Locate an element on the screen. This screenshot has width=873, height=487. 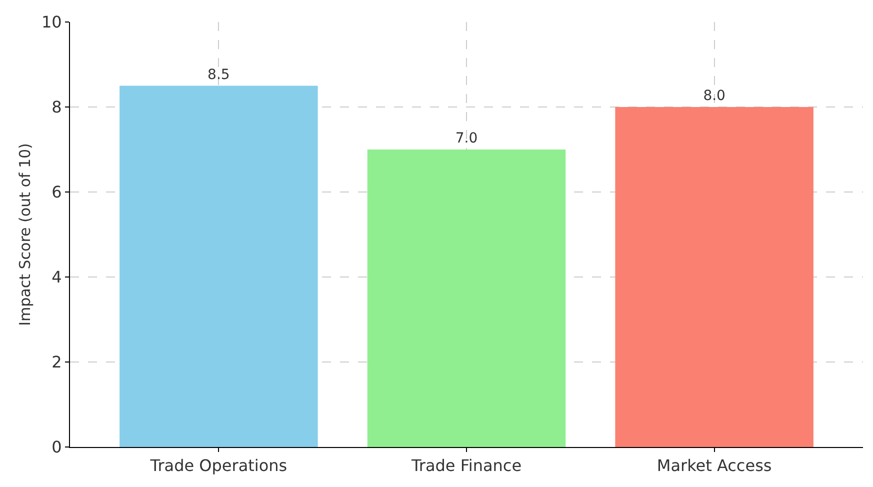
y-tick-label: 0 is located at coordinates (57, 447).